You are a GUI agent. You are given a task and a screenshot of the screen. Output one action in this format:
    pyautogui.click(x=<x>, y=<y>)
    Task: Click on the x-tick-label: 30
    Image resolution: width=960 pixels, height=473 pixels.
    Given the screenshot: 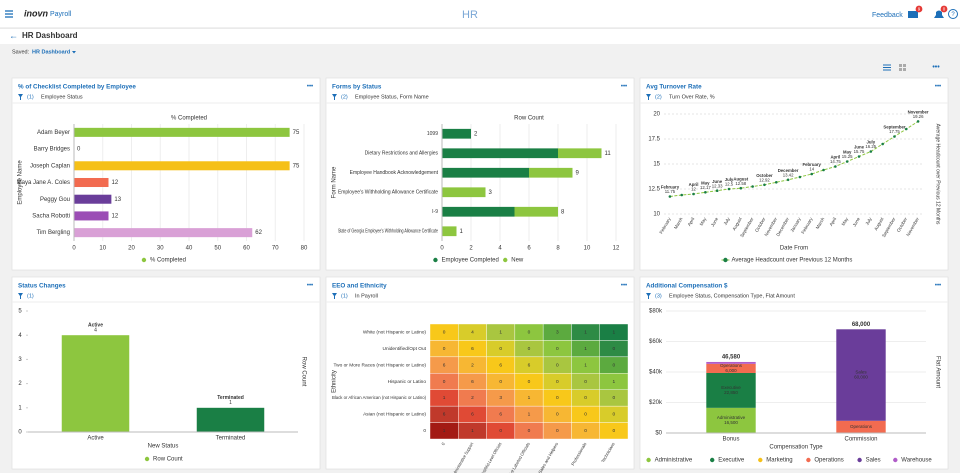 What is the action you would take?
    pyautogui.click(x=160, y=249)
    